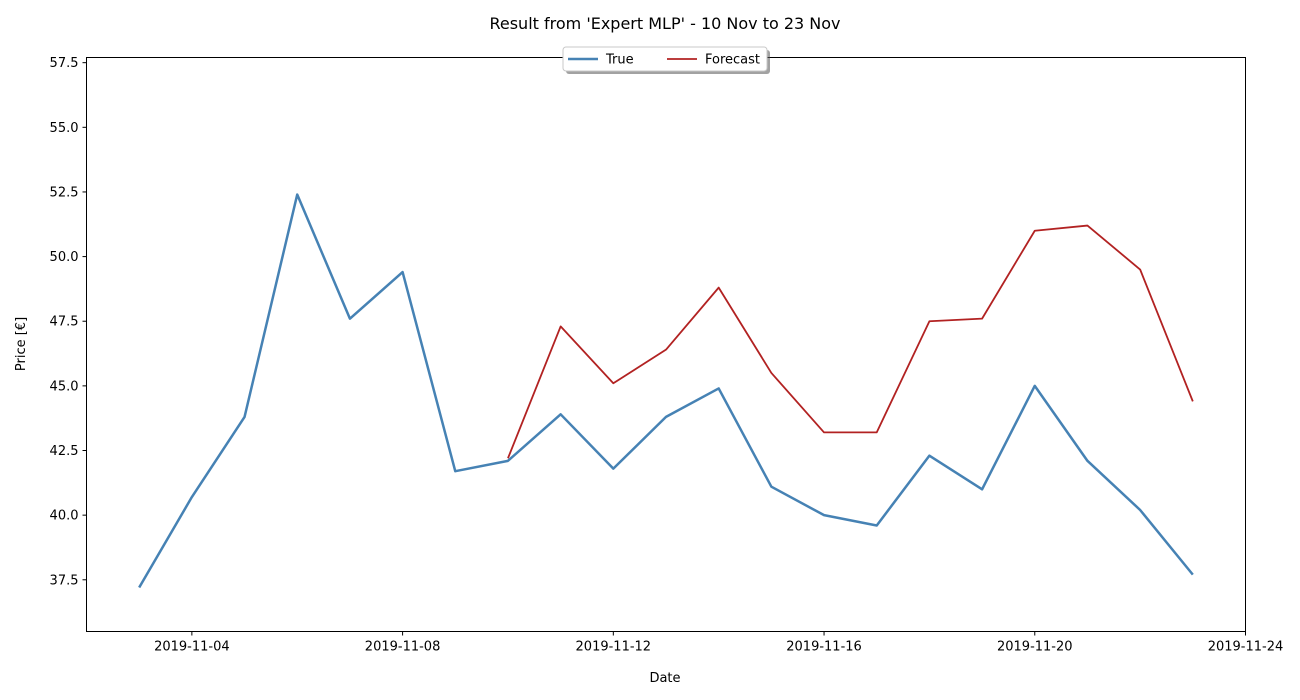 Image resolution: width=1300 pixels, height=700 pixels. Describe the element at coordinates (1035, 647) in the screenshot. I see `x-tick-label: 2019-11-20` at that location.